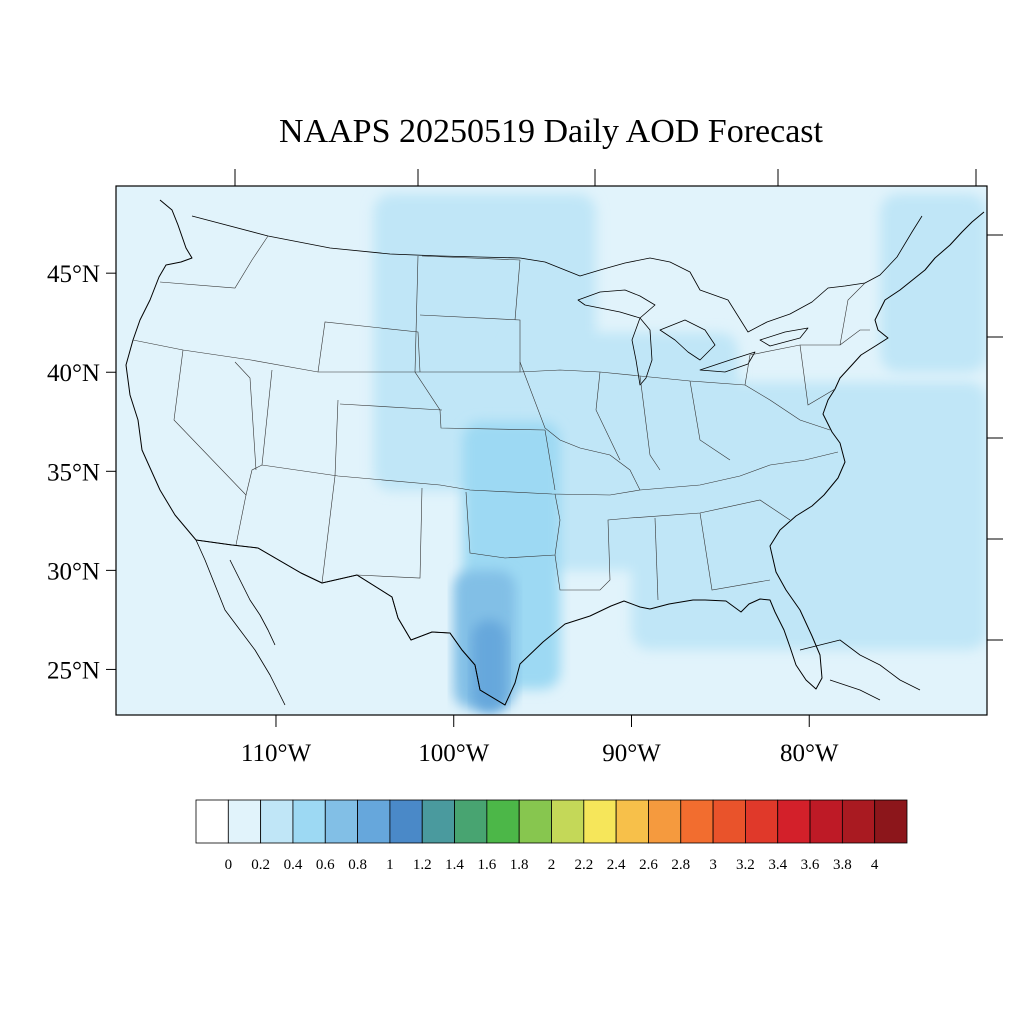  I want to click on colorbar-label: 3, so click(713, 865).